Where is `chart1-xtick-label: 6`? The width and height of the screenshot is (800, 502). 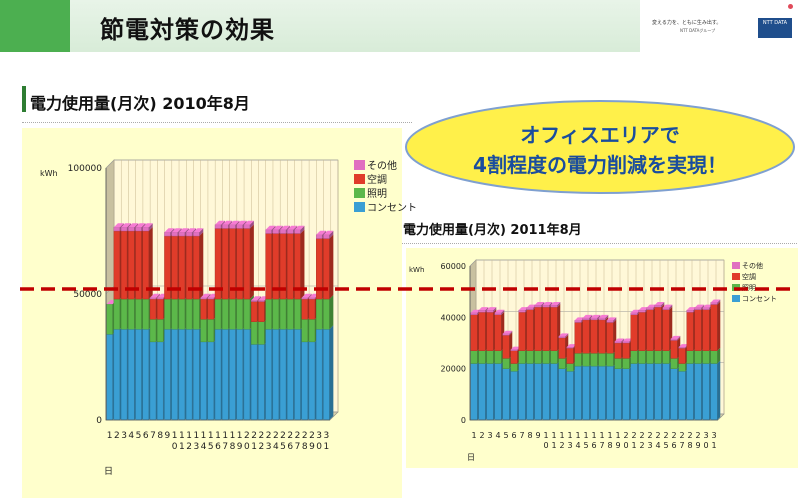
chart1-xtick-label: 6 is located at coordinates (218, 447).